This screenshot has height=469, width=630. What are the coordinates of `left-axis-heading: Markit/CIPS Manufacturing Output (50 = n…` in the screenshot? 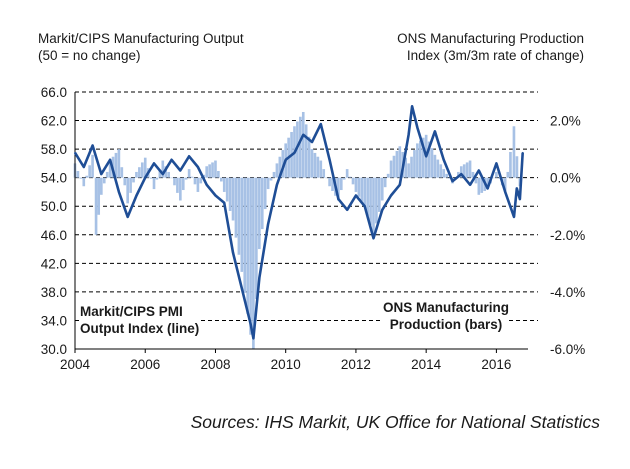 It's located at (141, 47).